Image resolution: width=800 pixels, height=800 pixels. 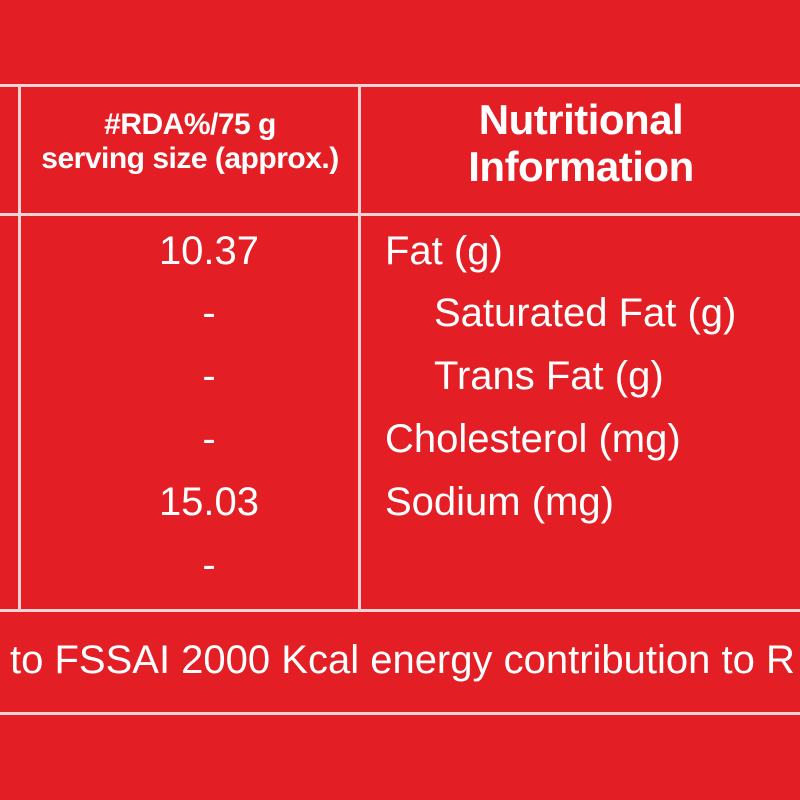 I want to click on nutrition-header-line2: Information, so click(x=581, y=167).